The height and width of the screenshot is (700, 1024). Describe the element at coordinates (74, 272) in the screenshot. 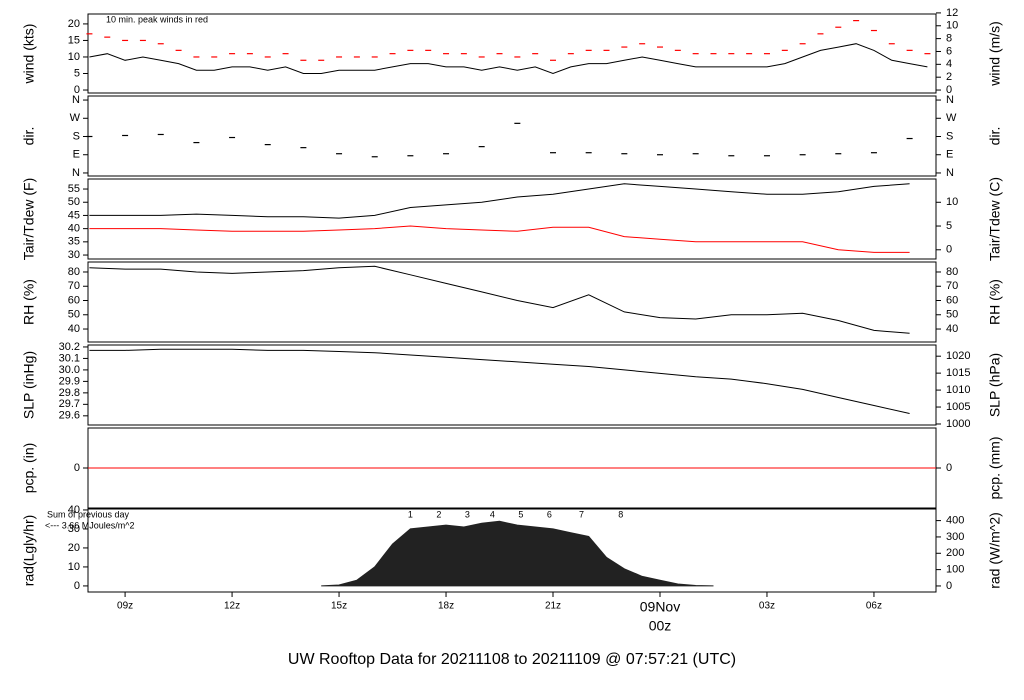

I see `y-tick-label: 80` at that location.